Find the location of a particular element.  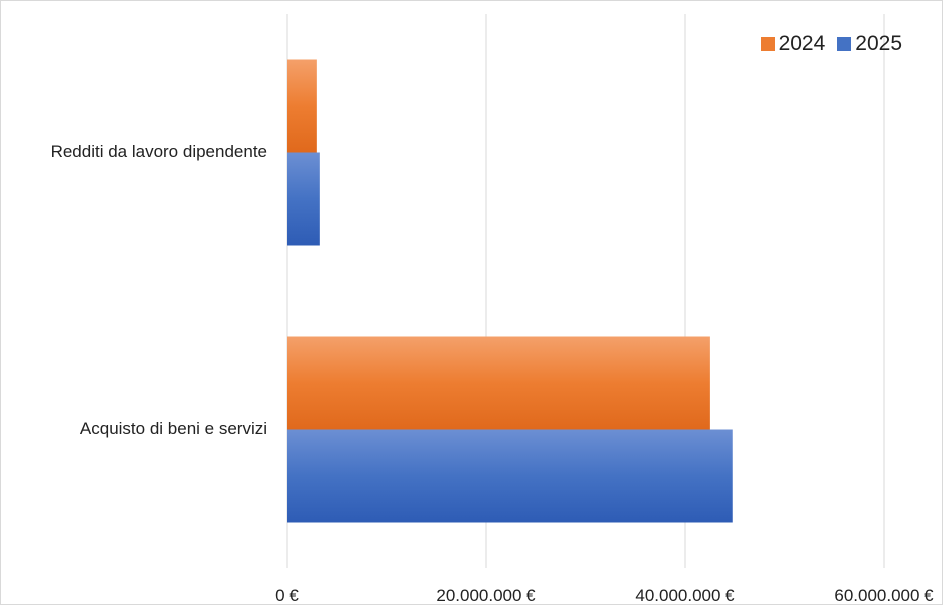

x-tick-label-2: 40.000.000 € is located at coordinates (685, 595).